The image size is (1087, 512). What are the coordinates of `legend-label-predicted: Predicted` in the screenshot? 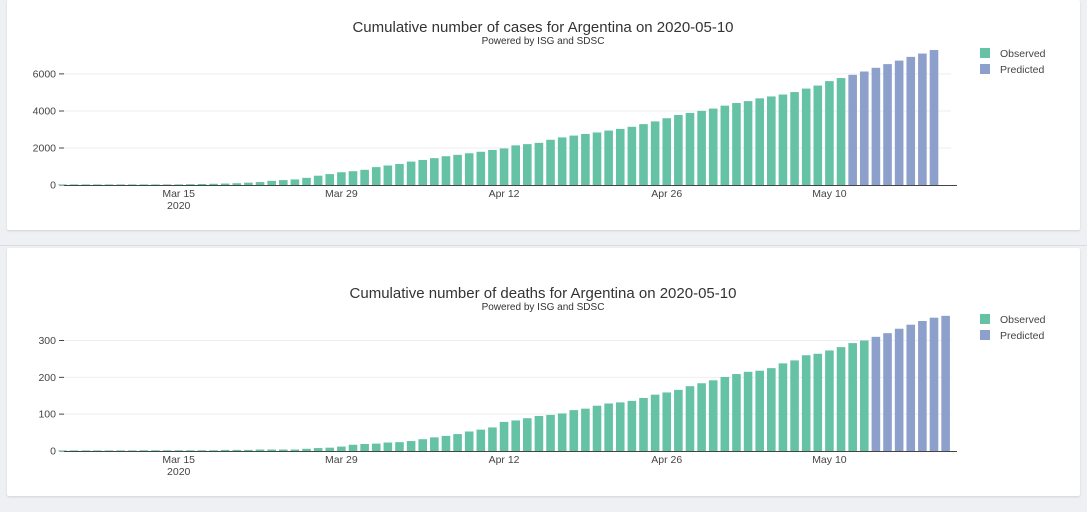 It's located at (1022, 336).